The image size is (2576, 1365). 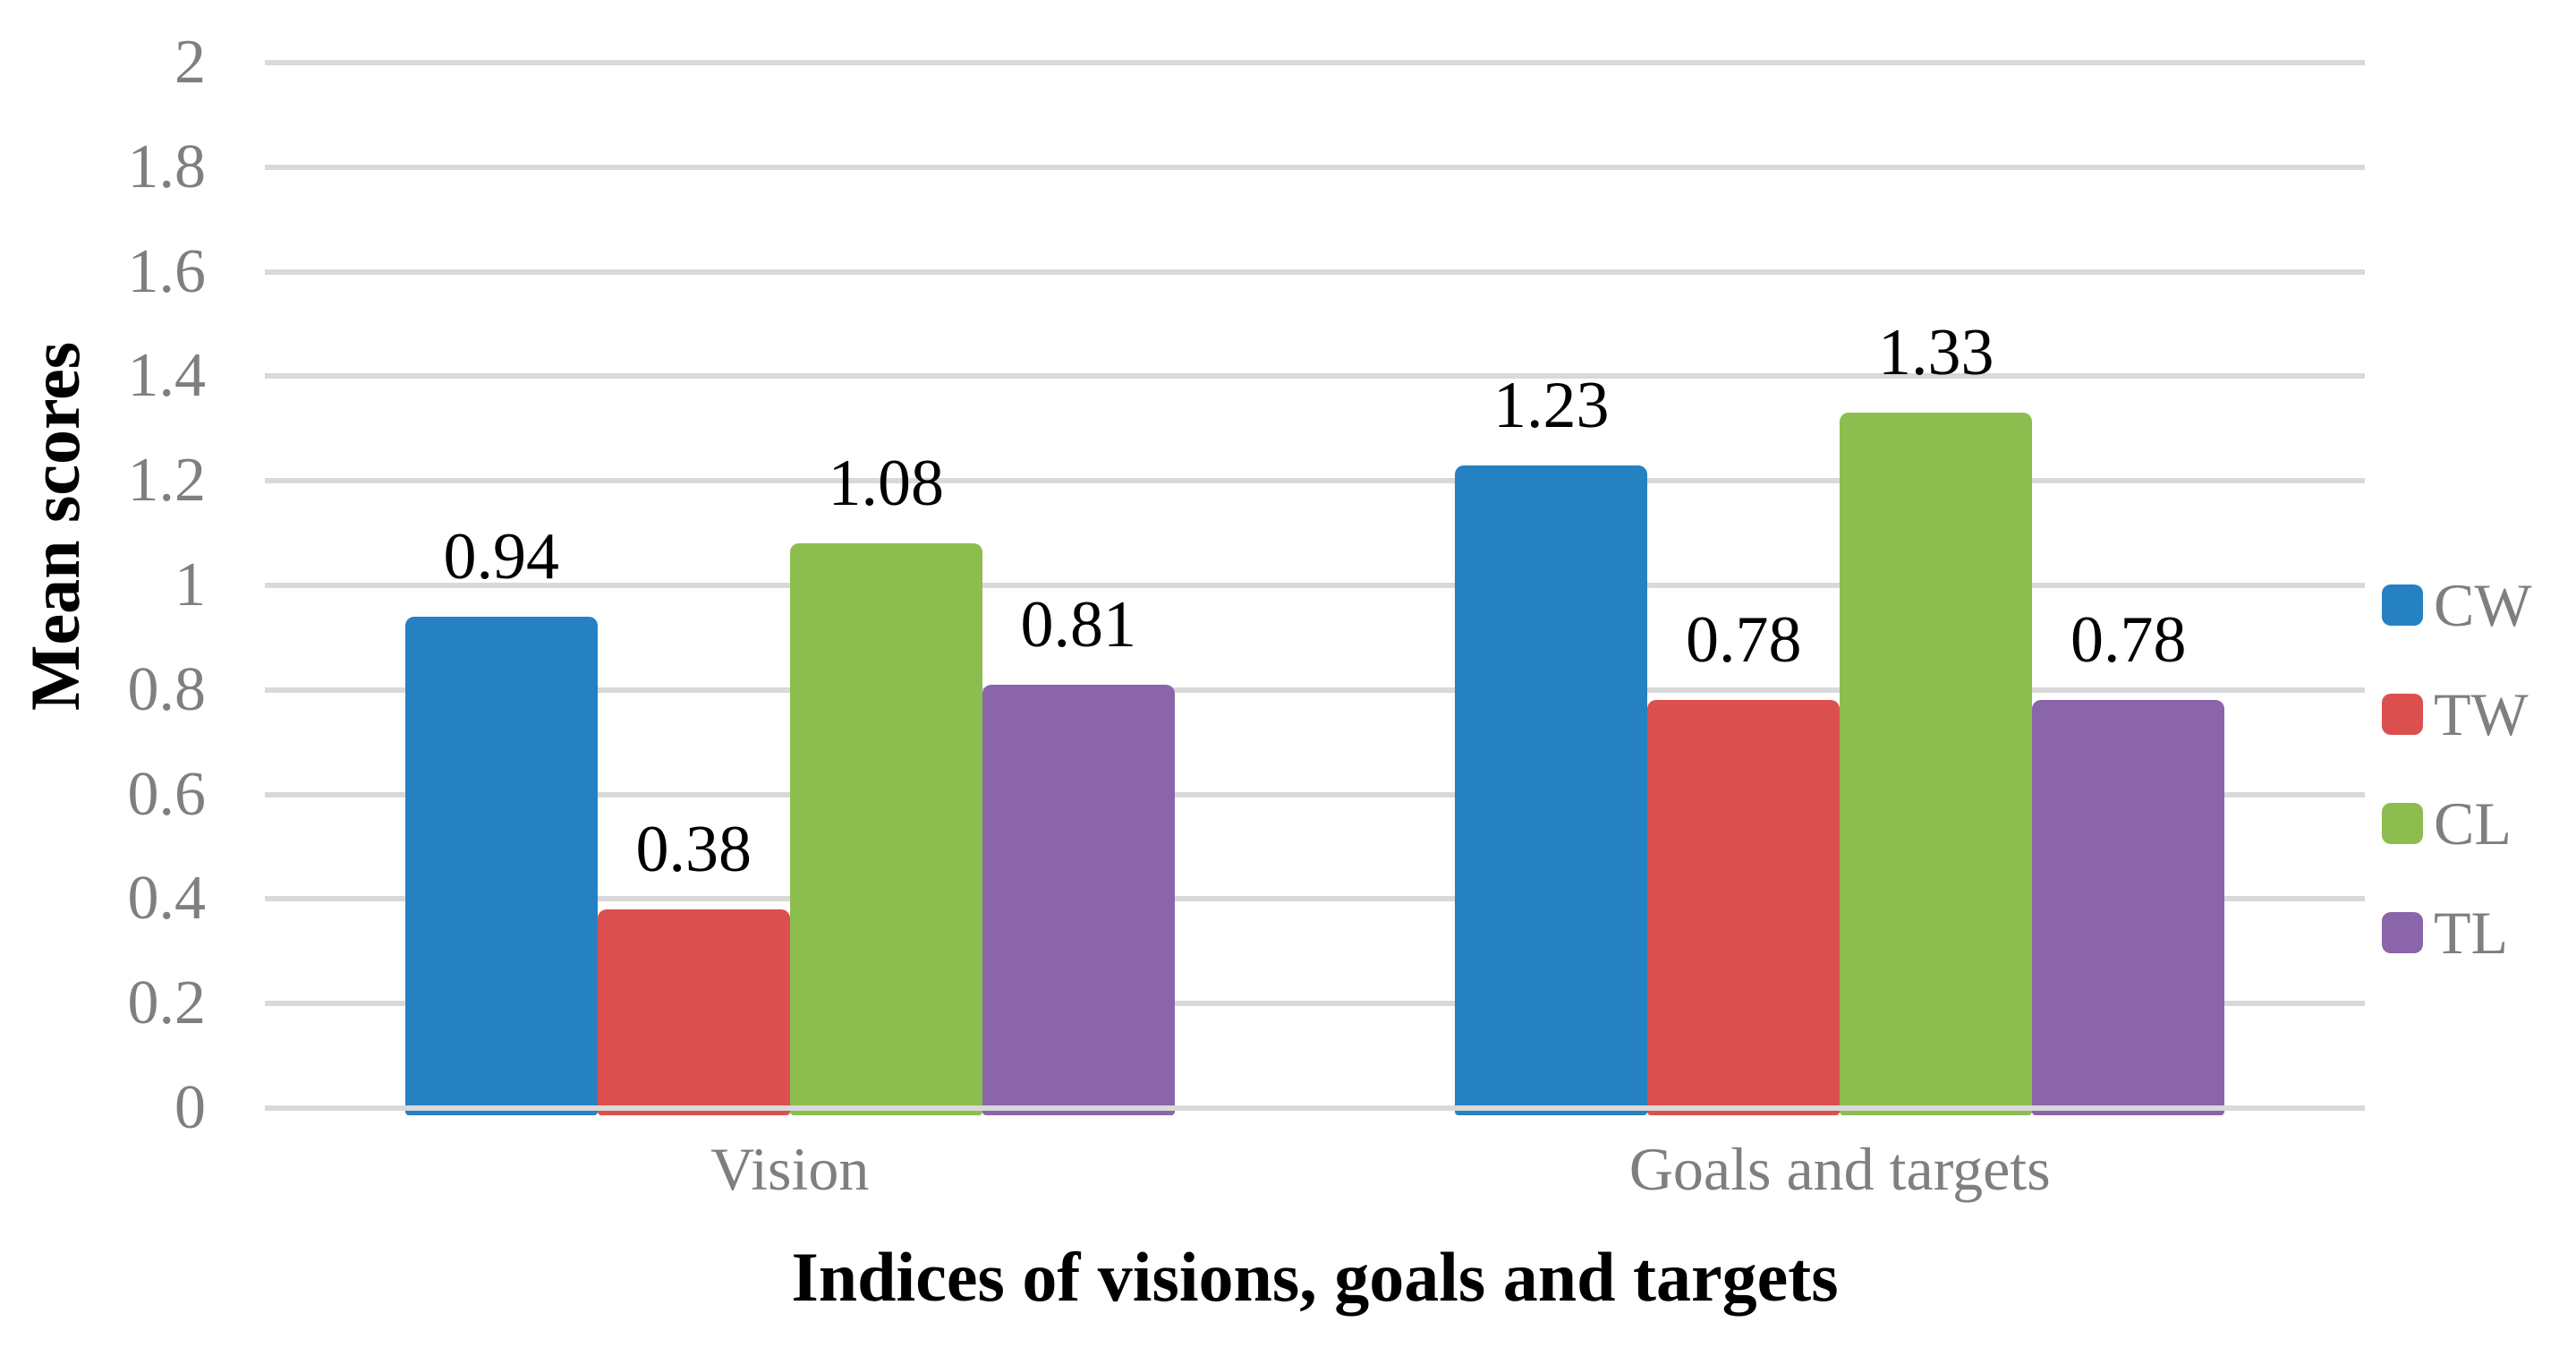 I want to click on category-label: Vision, so click(x=790, y=1169).